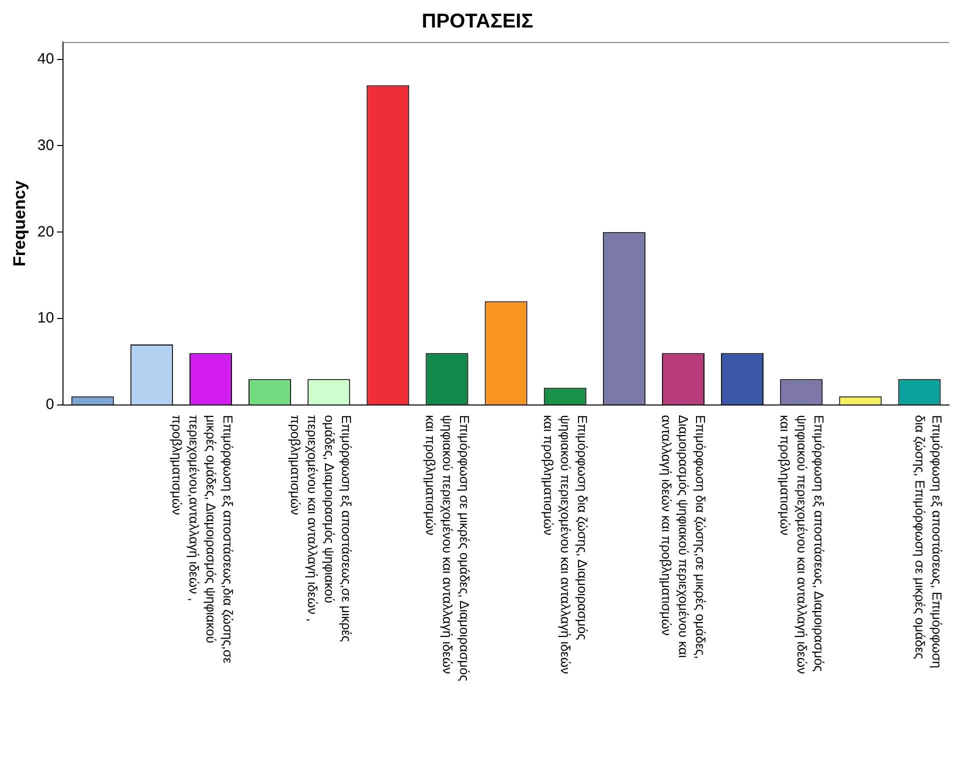 Image resolution: width=953 pixels, height=765 pixels. What do you see at coordinates (19, 223) in the screenshot?
I see `y-axis-title: Frequency` at bounding box center [19, 223].